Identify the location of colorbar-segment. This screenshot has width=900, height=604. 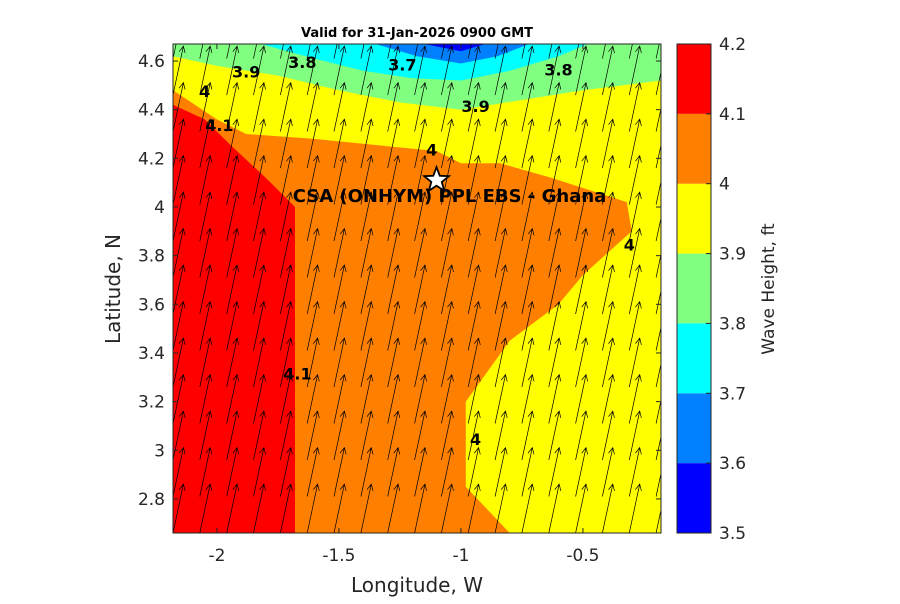
(694, 148).